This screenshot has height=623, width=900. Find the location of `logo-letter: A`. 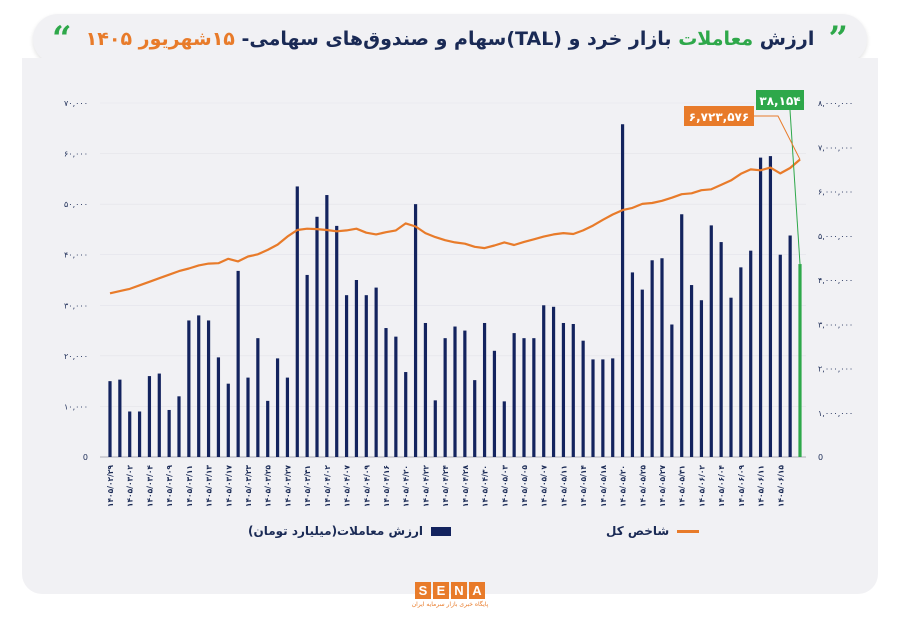

logo-letter: A is located at coordinates (477, 590).